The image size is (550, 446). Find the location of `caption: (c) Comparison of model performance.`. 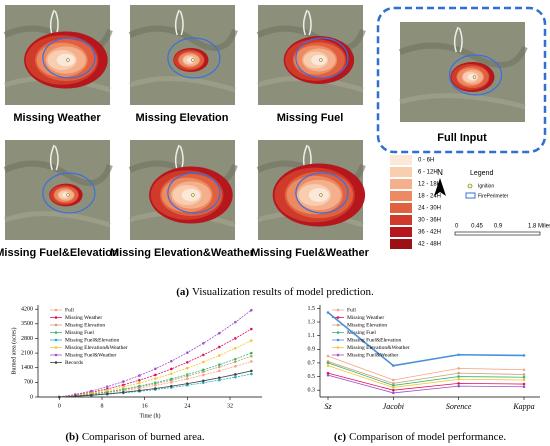

caption: (c) Comparison of model performance. is located at coordinates (420, 437).